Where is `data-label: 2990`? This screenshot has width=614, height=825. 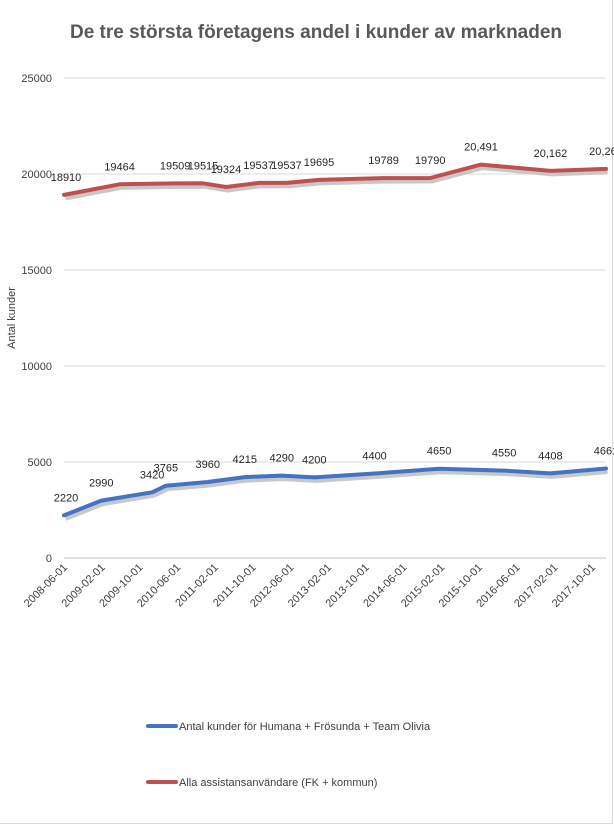 data-label: 2990 is located at coordinates (101, 484).